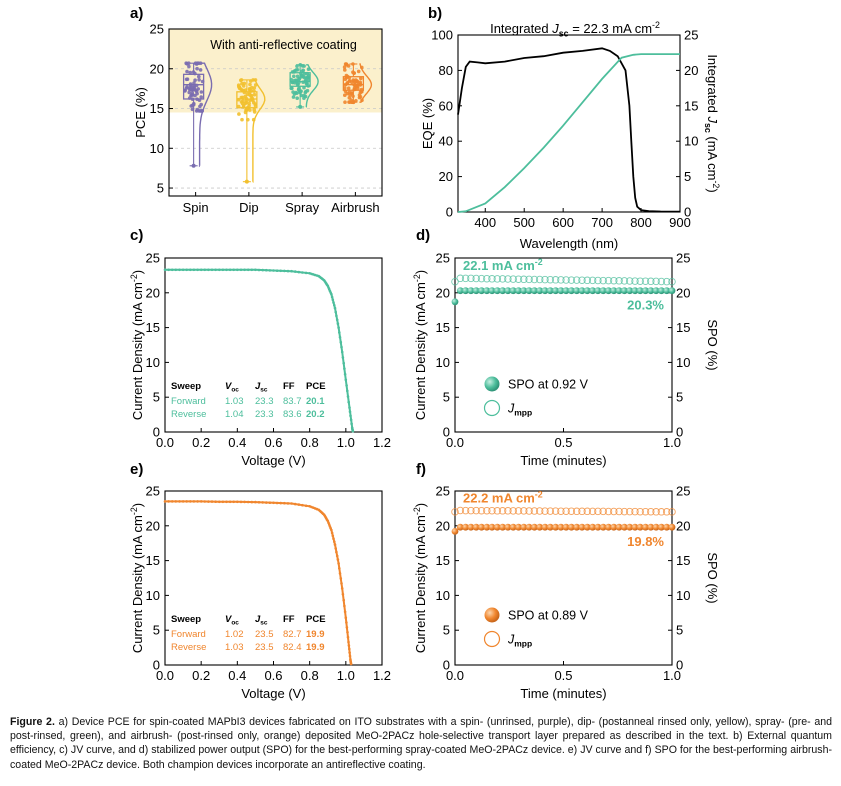  Describe the element at coordinates (153, 258) in the screenshot. I see `y-tick-label: 25` at that location.